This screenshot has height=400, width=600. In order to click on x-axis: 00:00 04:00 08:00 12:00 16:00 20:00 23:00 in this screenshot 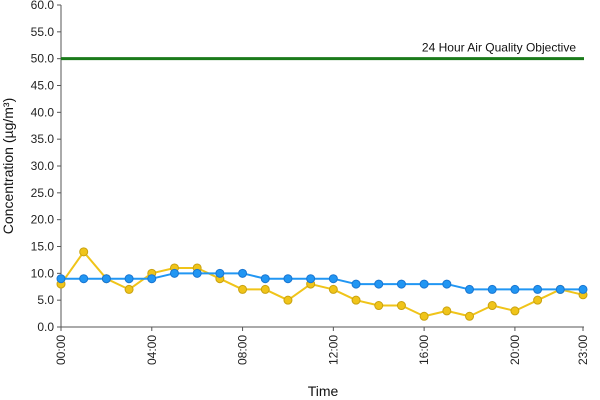, I will do `click(322, 345)`.